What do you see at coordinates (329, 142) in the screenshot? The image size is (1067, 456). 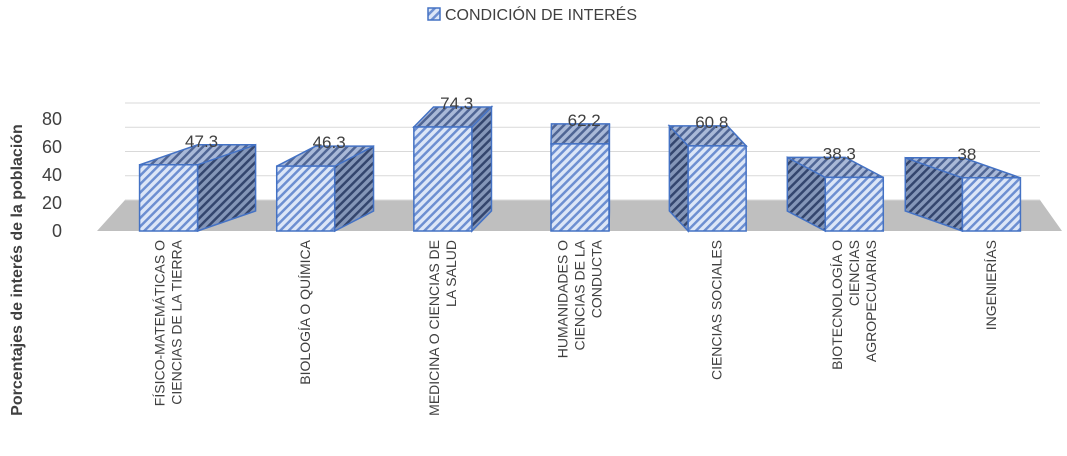 I see `data-label: 46.3` at bounding box center [329, 142].